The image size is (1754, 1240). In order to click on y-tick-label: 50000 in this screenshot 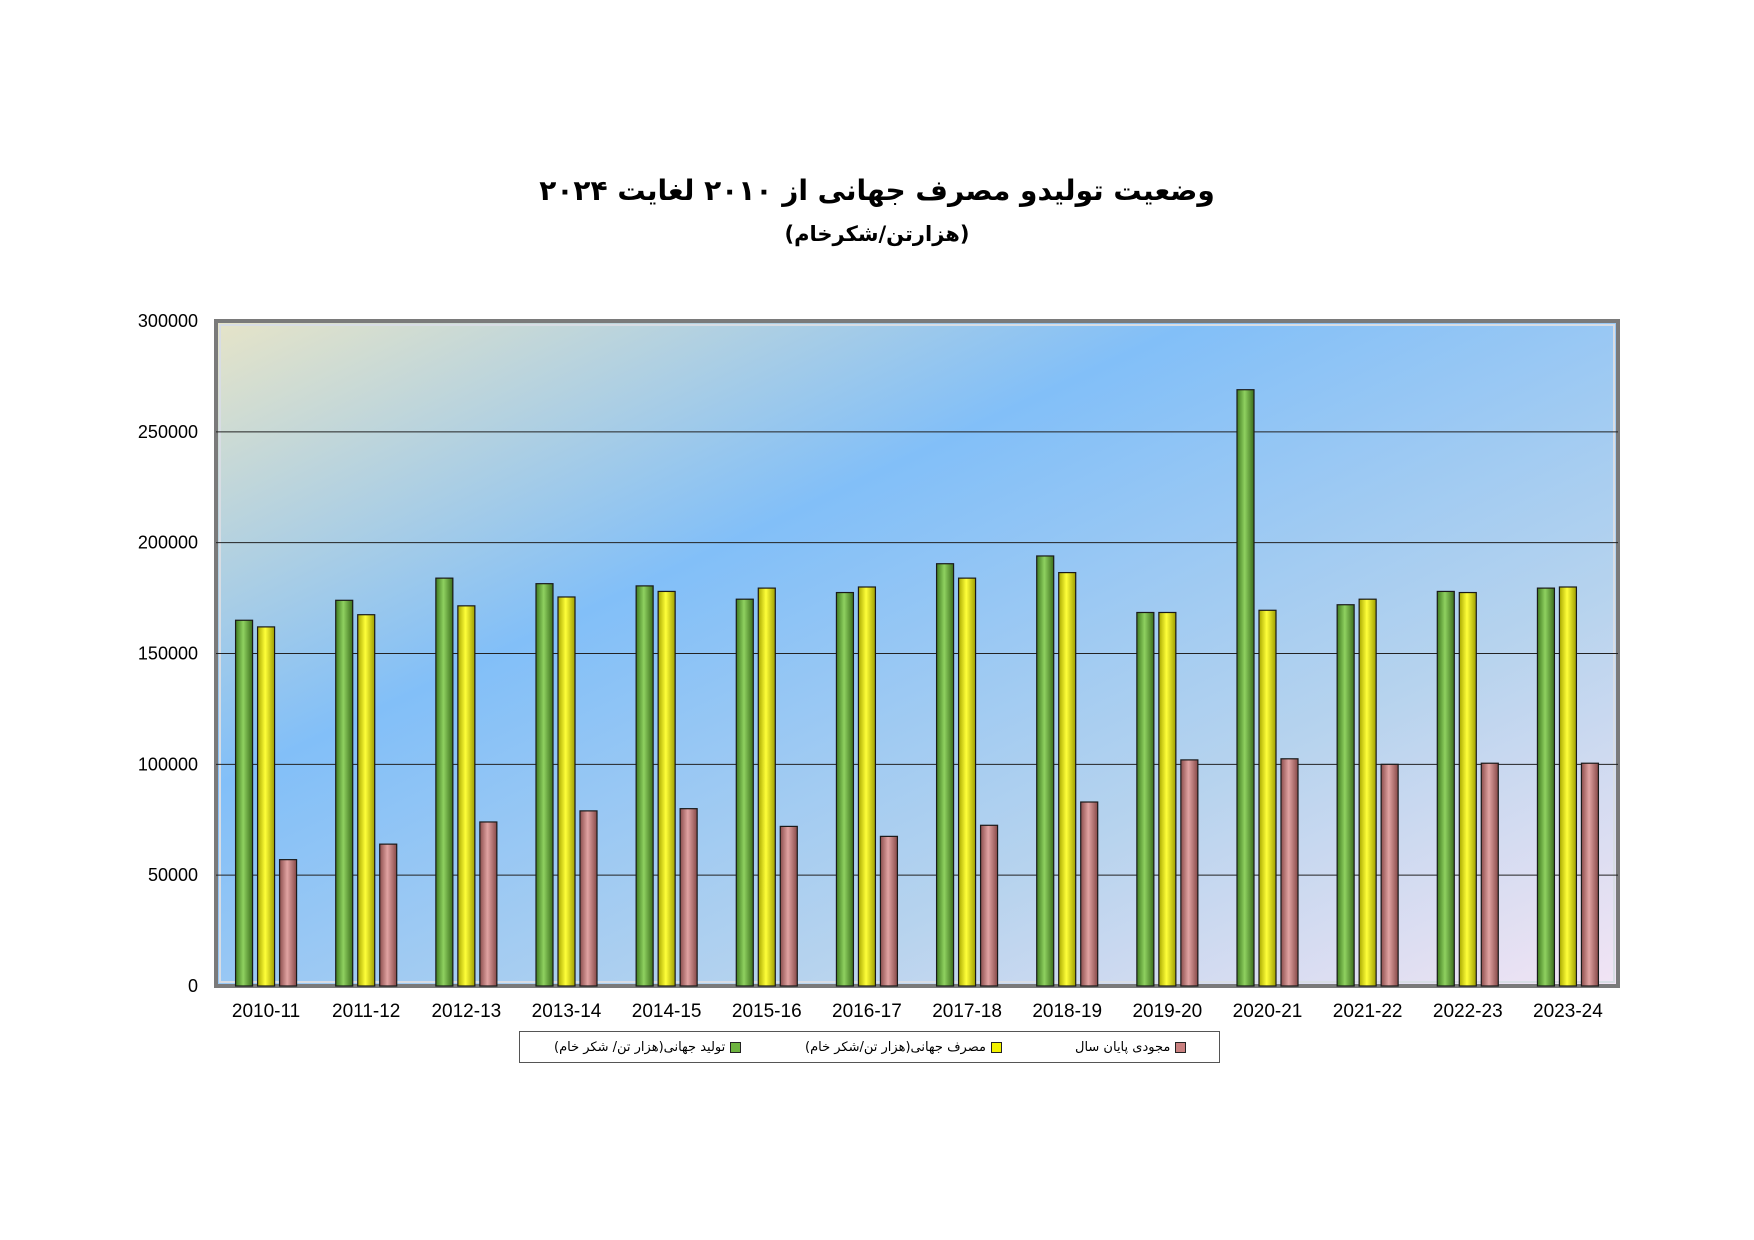, I will do `click(173, 875)`.